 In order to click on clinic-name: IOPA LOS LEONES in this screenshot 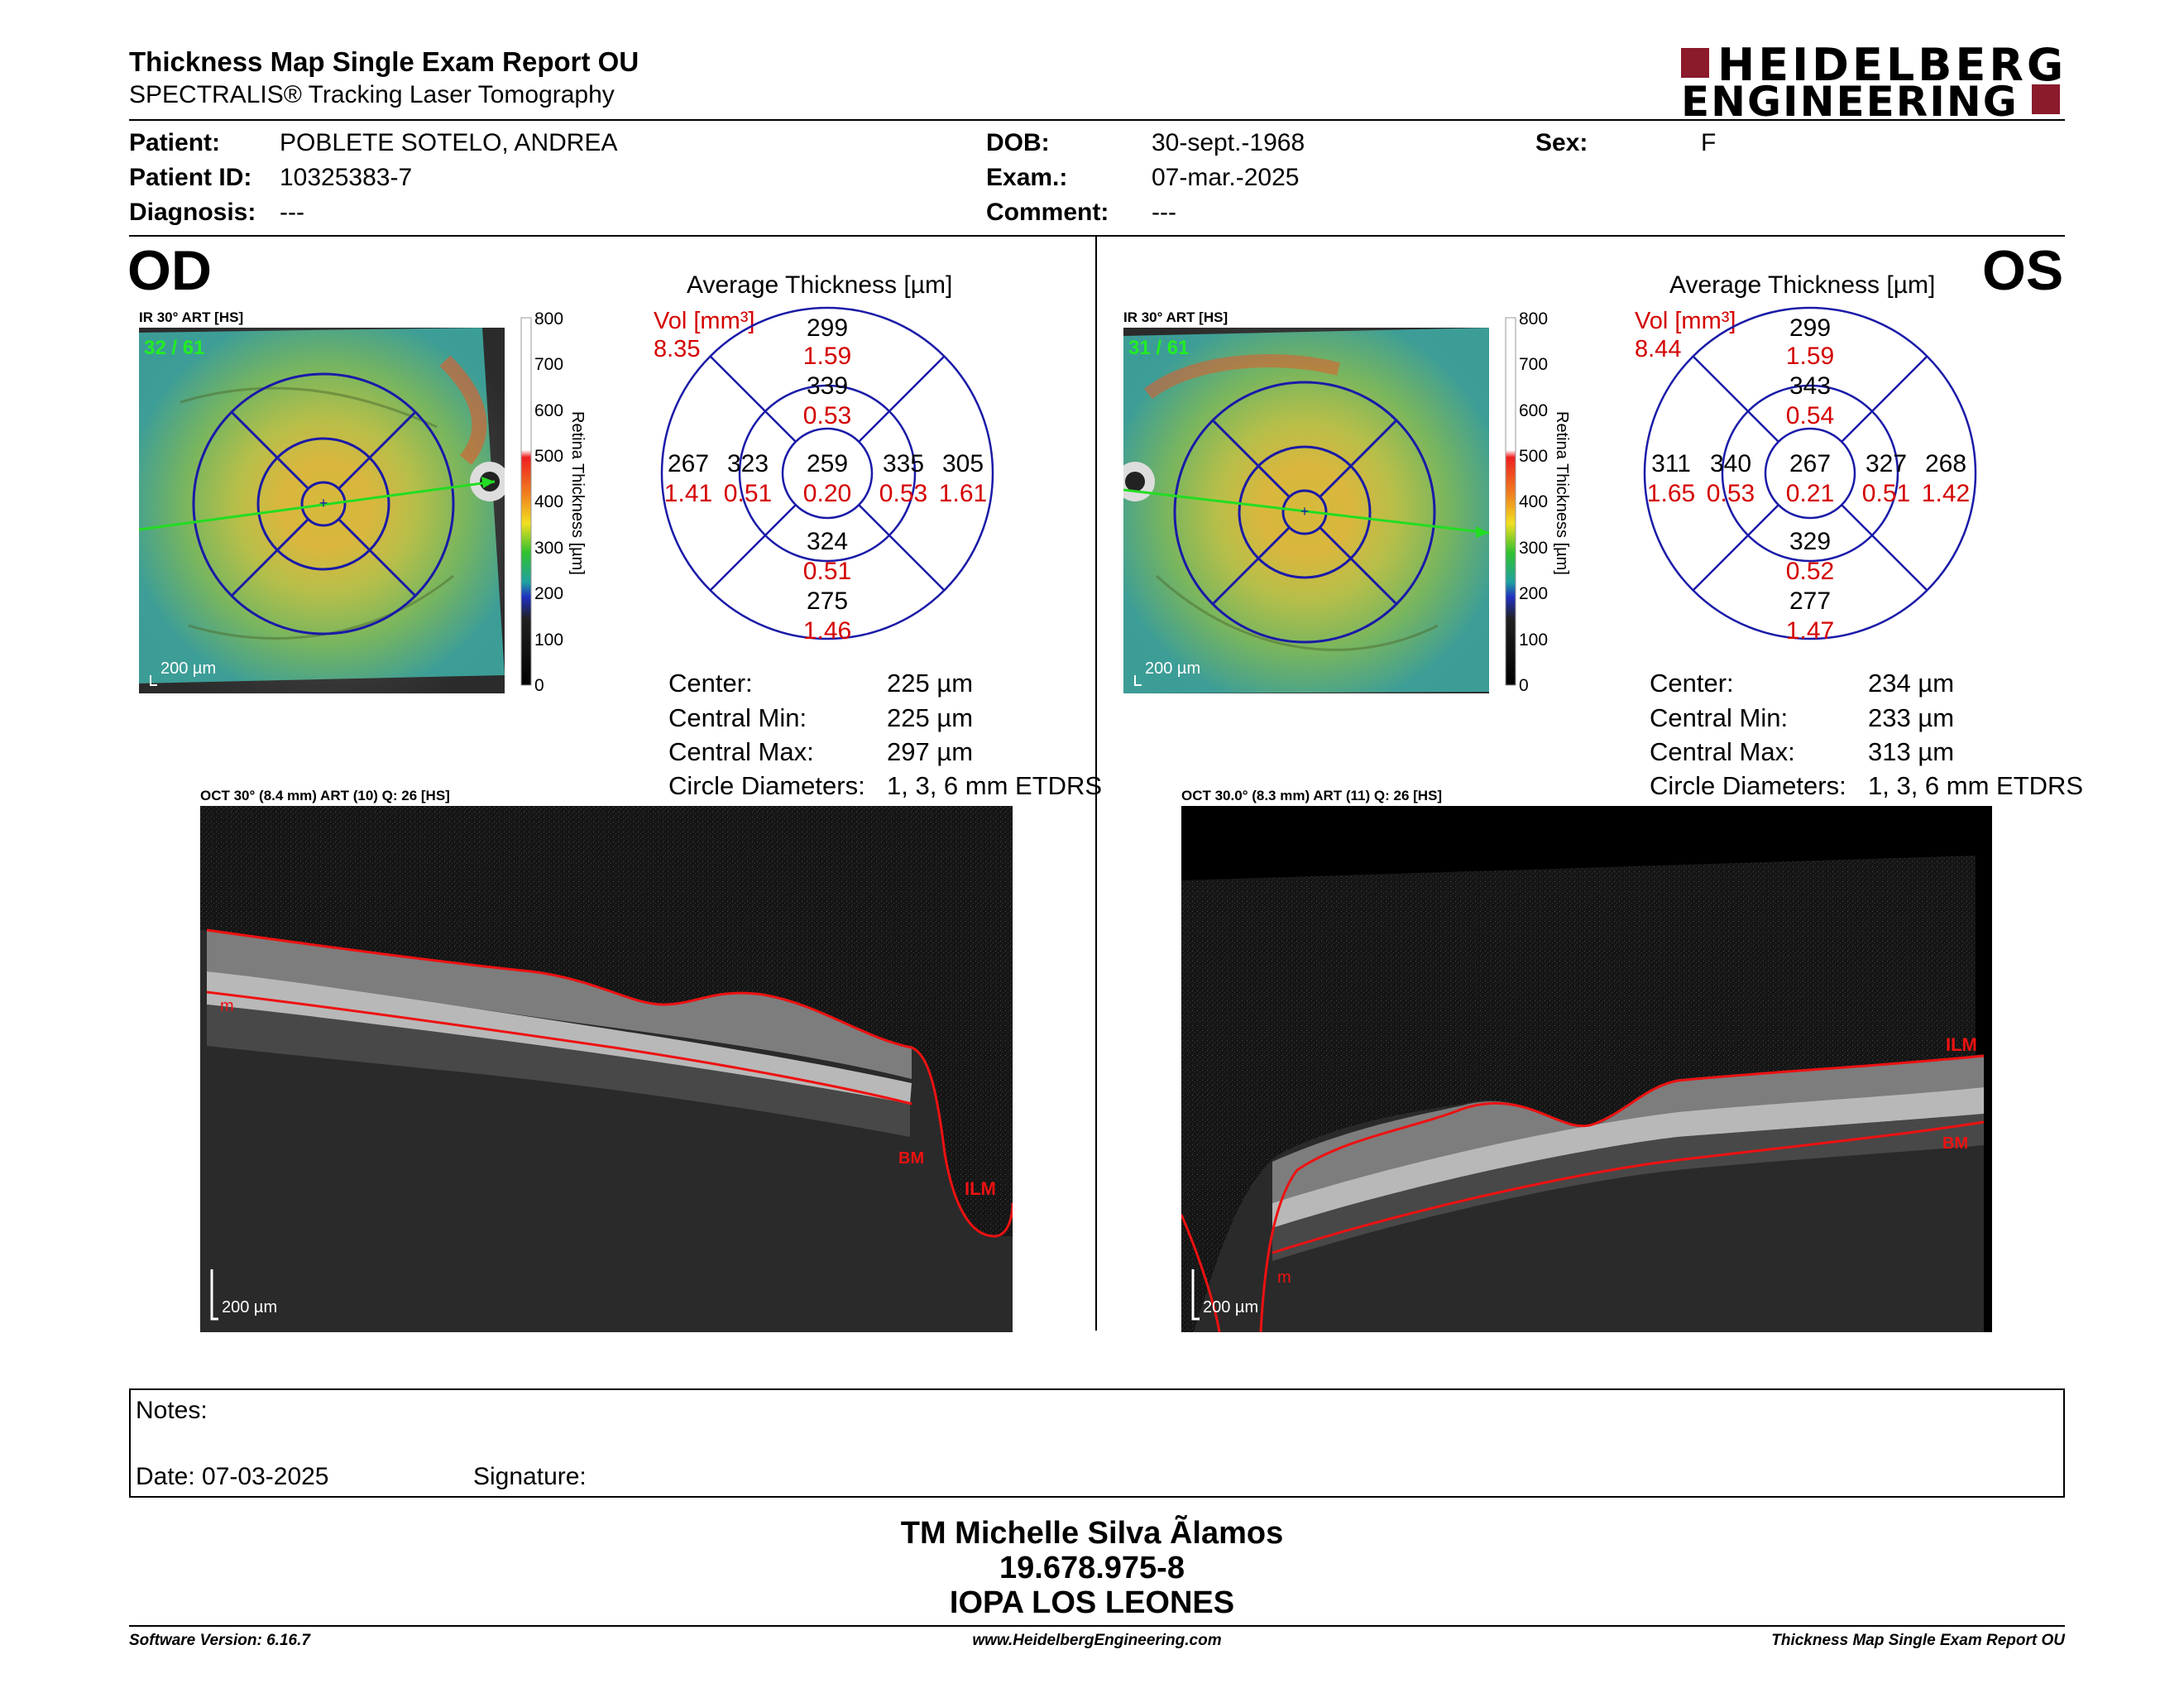, I will do `click(1092, 1602)`.